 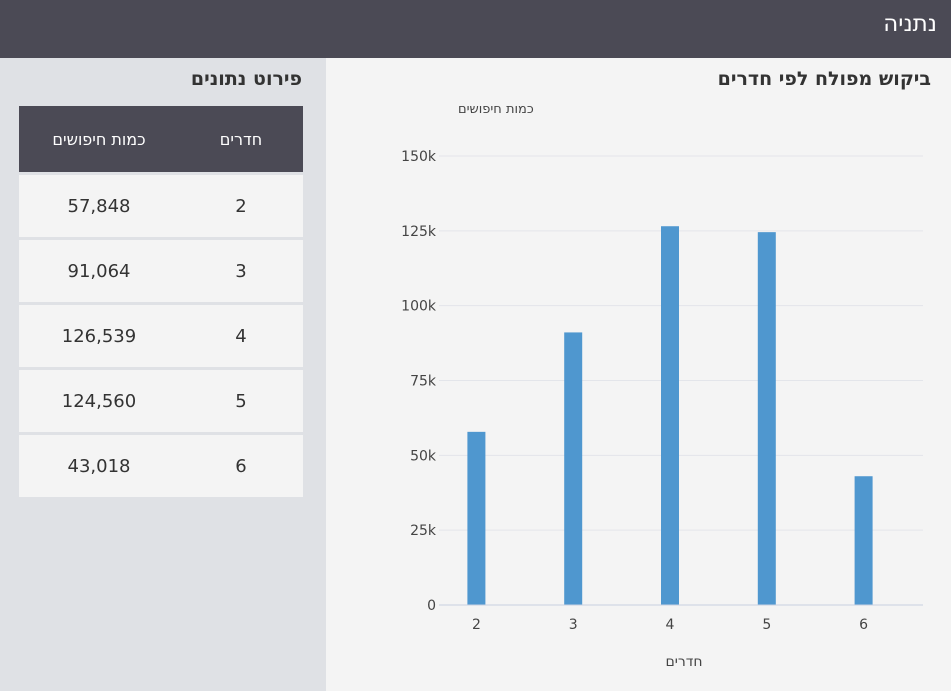 I want to click on y-tick-label: 150k, so click(x=419, y=157).